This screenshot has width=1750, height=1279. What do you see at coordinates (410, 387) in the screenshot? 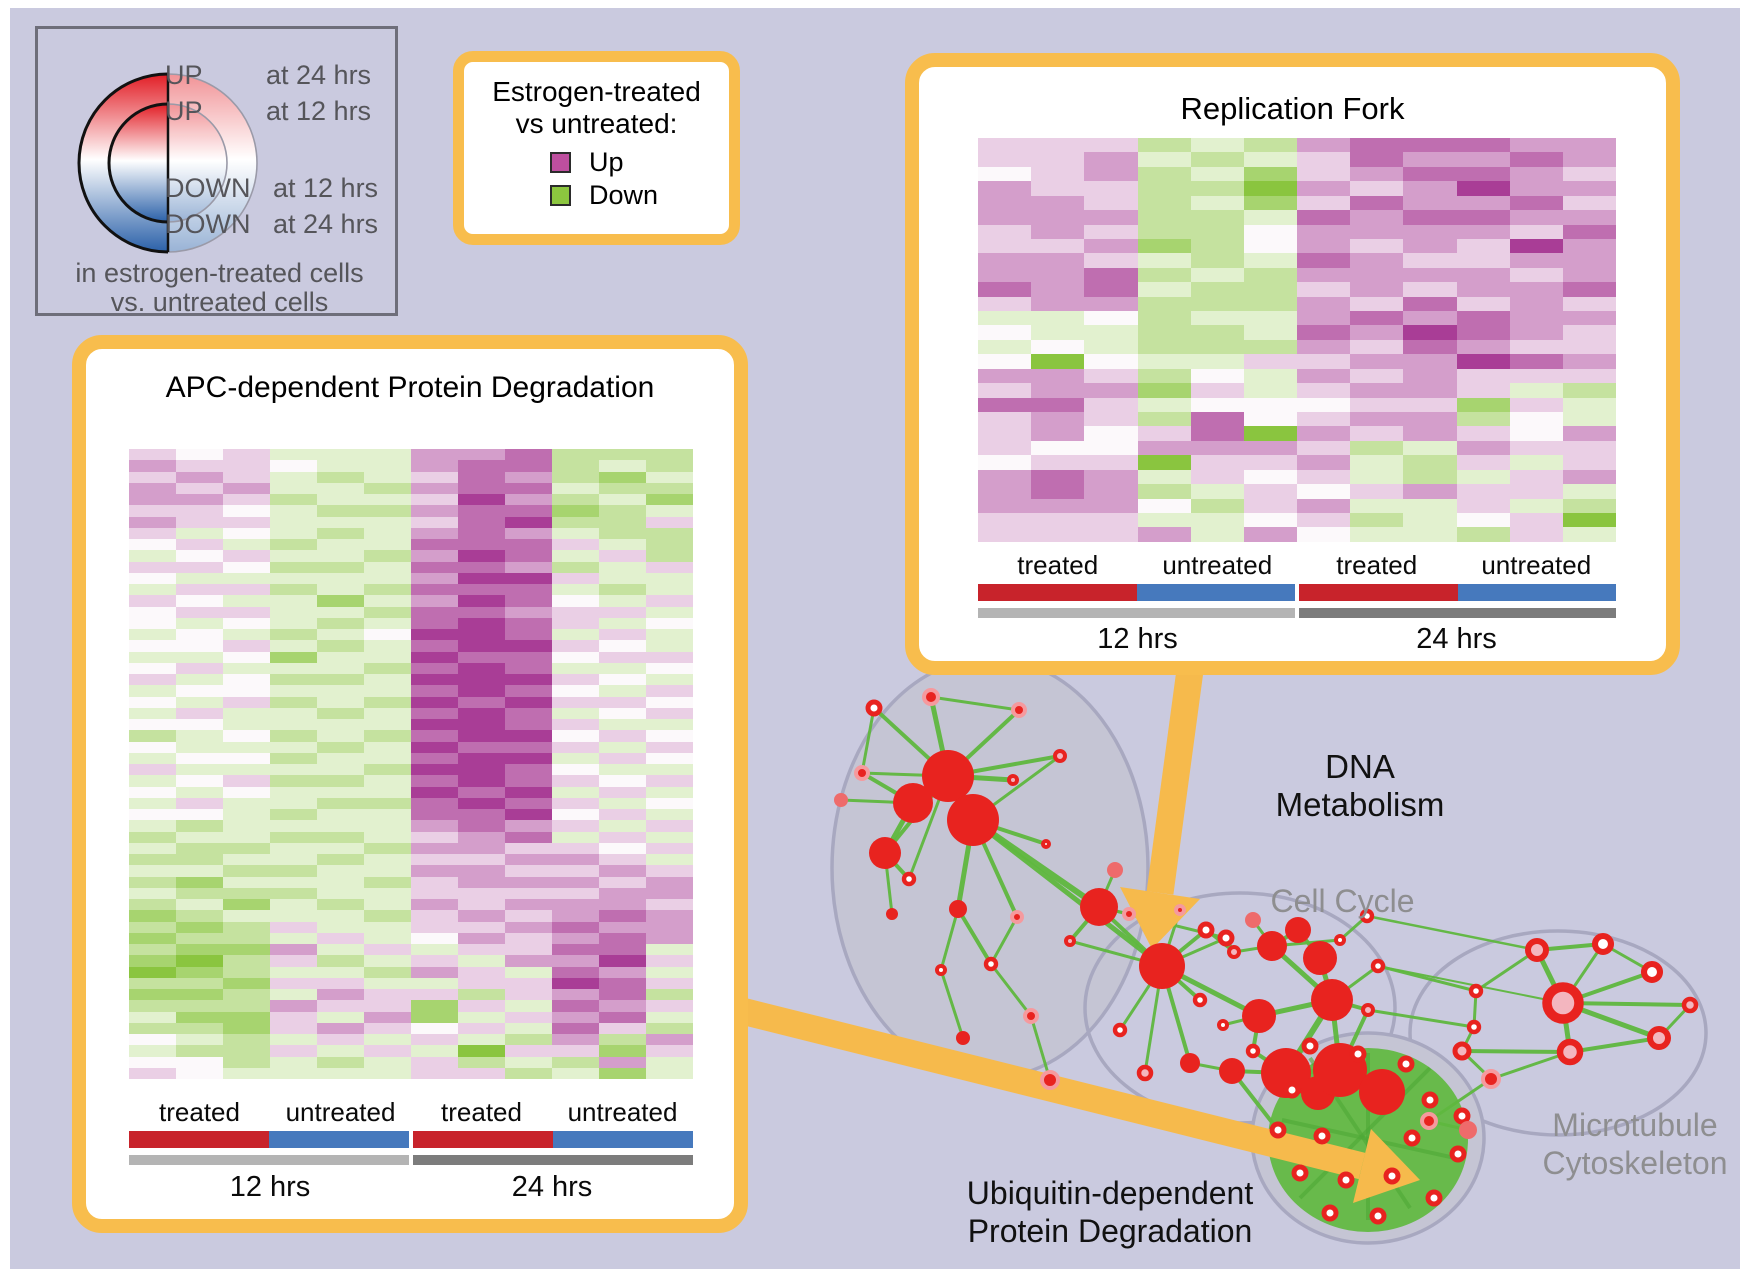
I see `apc-title: APC-dependent Protein Degradation` at bounding box center [410, 387].